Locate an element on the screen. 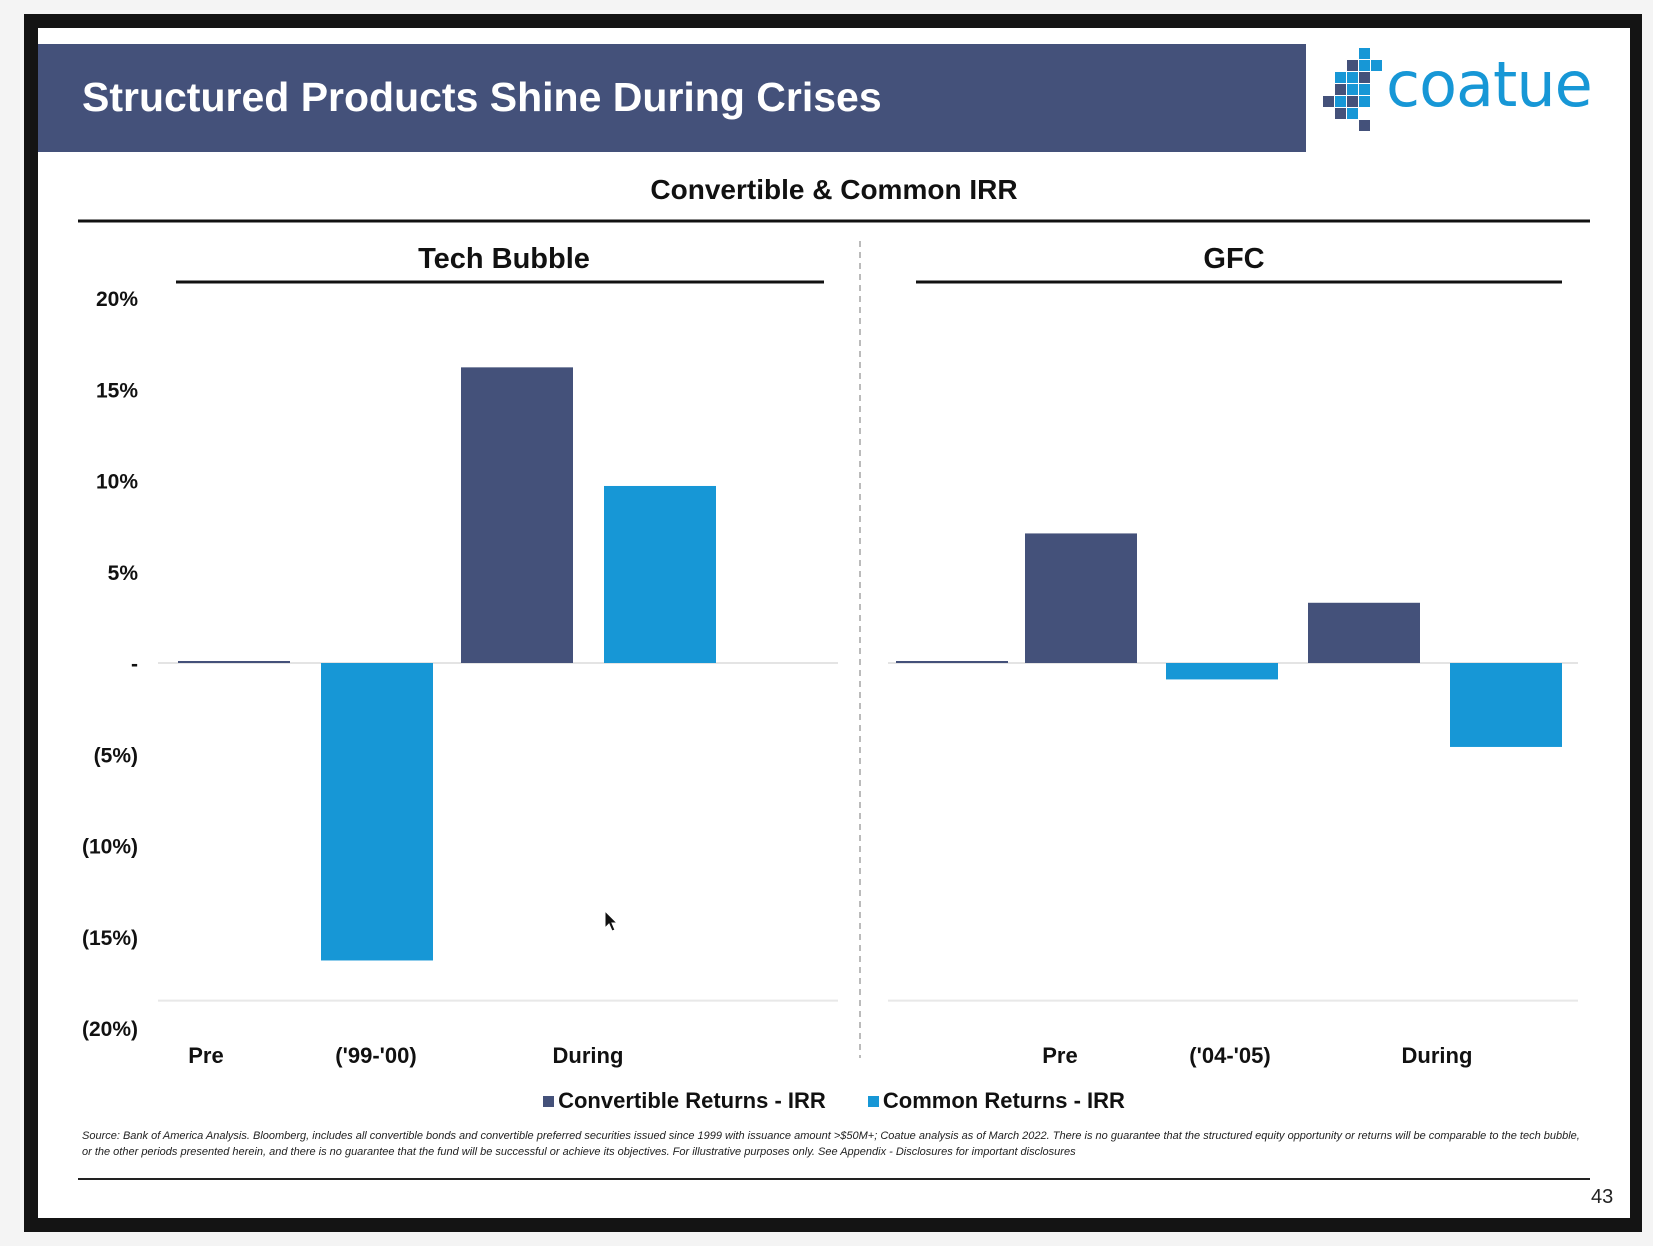 This screenshot has height=1246, width=1653. y-tick-label: (10%) is located at coordinates (110, 847).